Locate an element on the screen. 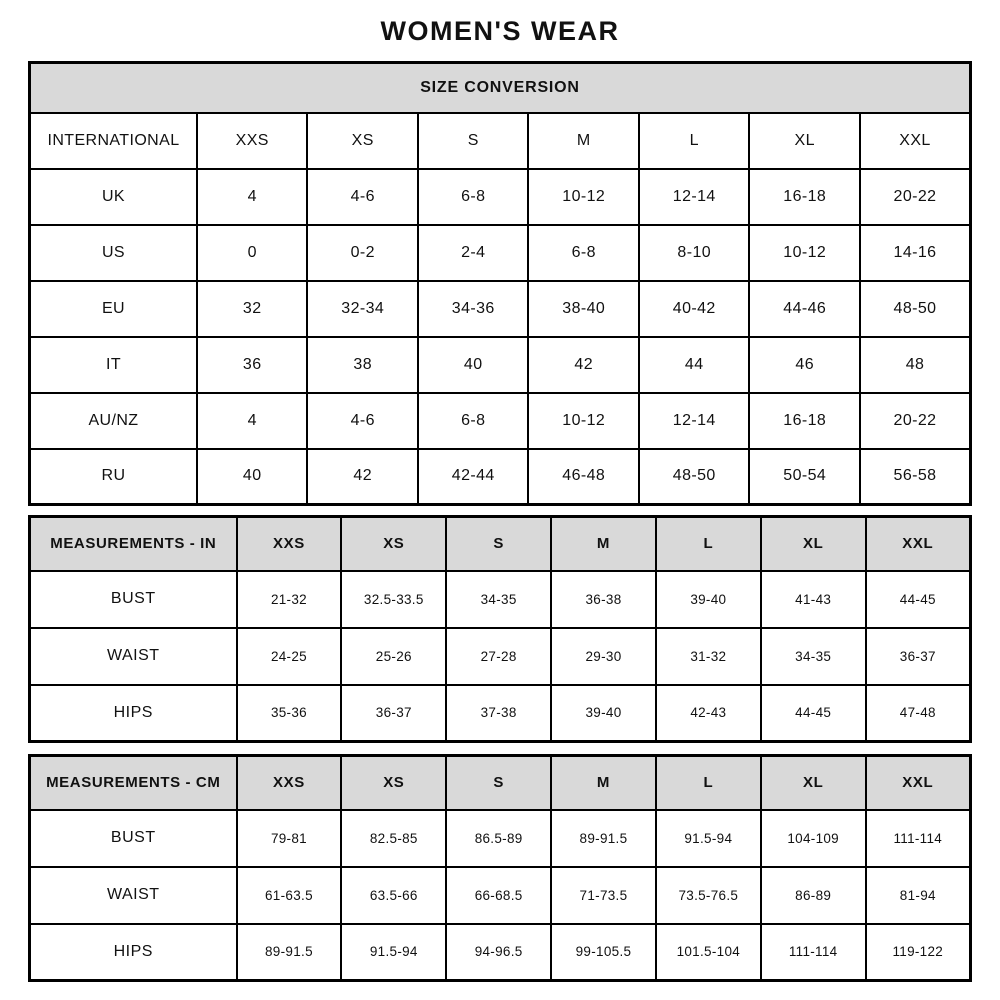  size-value-cell: 44-46 is located at coordinates (804, 308).